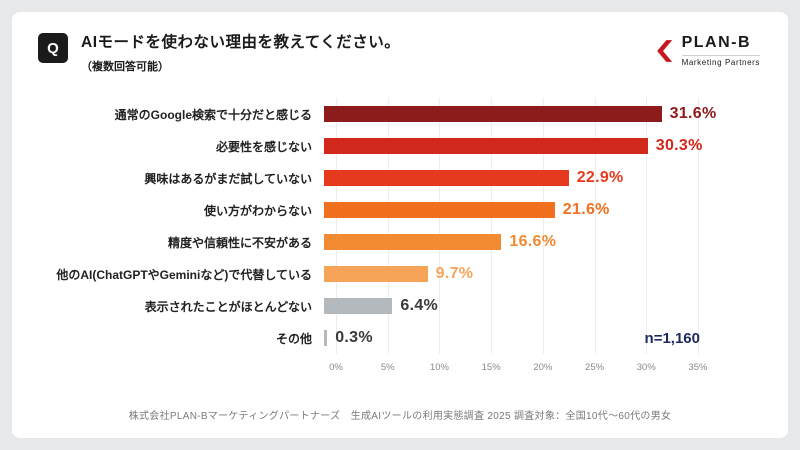 The height and width of the screenshot is (450, 800). What do you see at coordinates (679, 145) in the screenshot?
I see `value-label: 30.3%` at bounding box center [679, 145].